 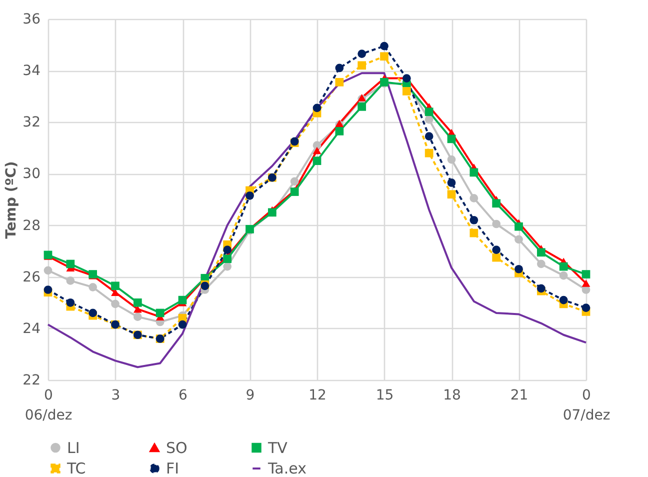 I want to click on x-tick-label: 12, so click(x=317, y=396).